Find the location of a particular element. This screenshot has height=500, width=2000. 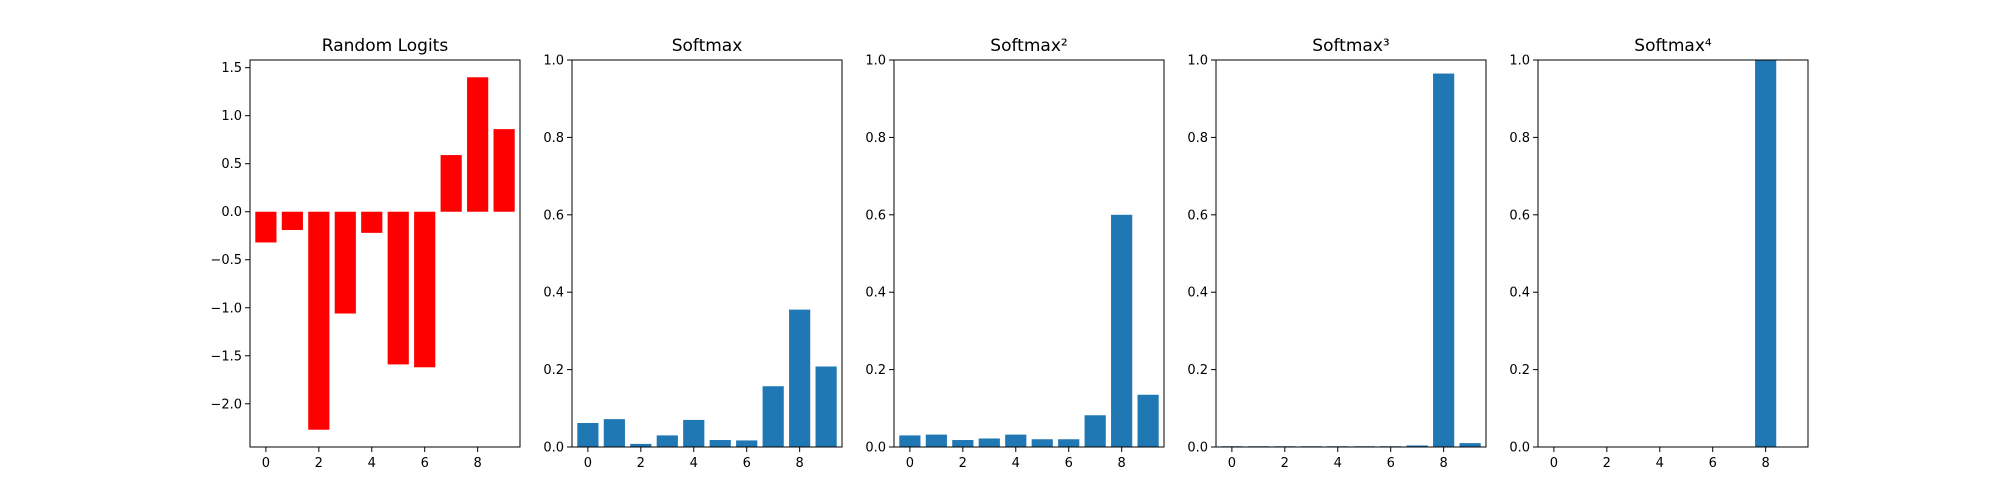

ytick-label-1-1: 0.2 is located at coordinates (553, 370).